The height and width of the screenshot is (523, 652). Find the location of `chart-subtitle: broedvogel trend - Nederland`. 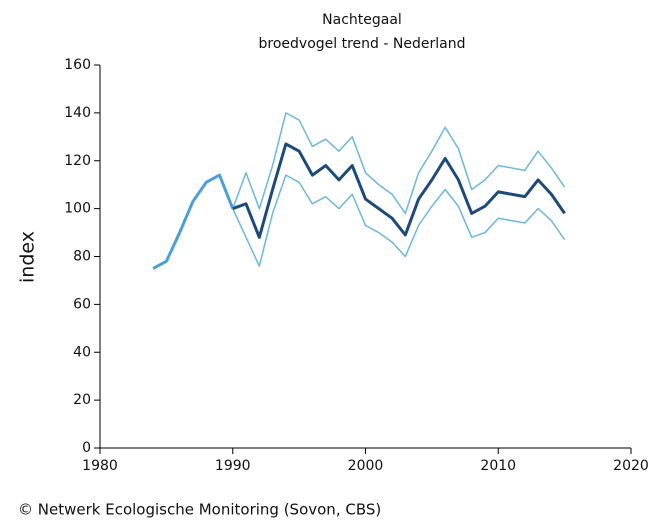

chart-subtitle: broedvogel trend - Nederland is located at coordinates (362, 44).